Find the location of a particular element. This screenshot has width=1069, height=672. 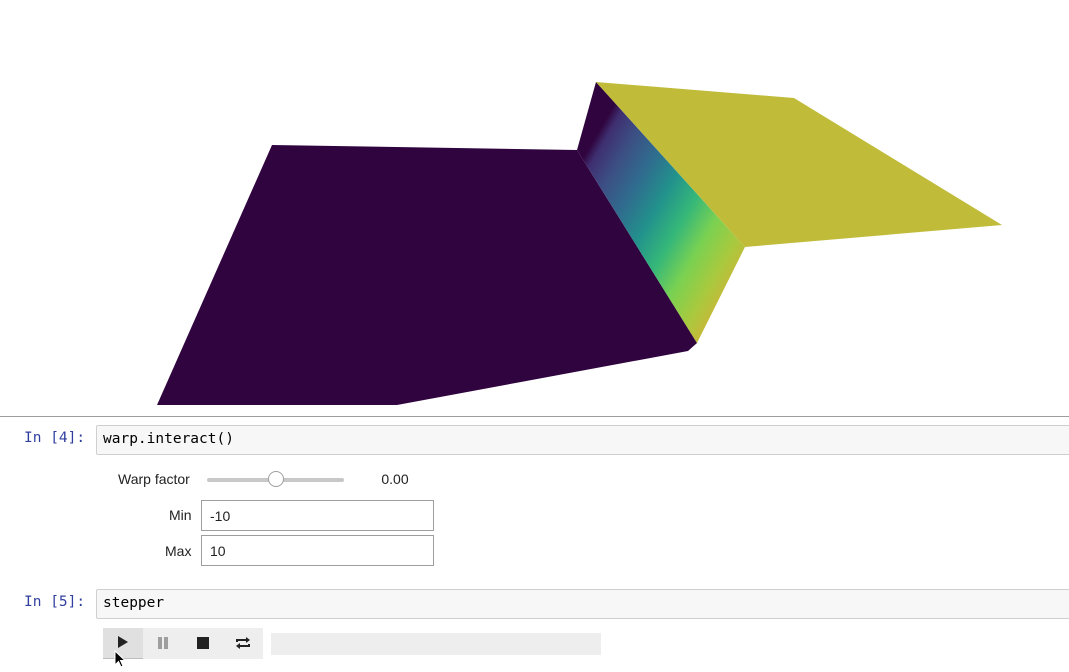

min-label: Min is located at coordinates (180, 515).